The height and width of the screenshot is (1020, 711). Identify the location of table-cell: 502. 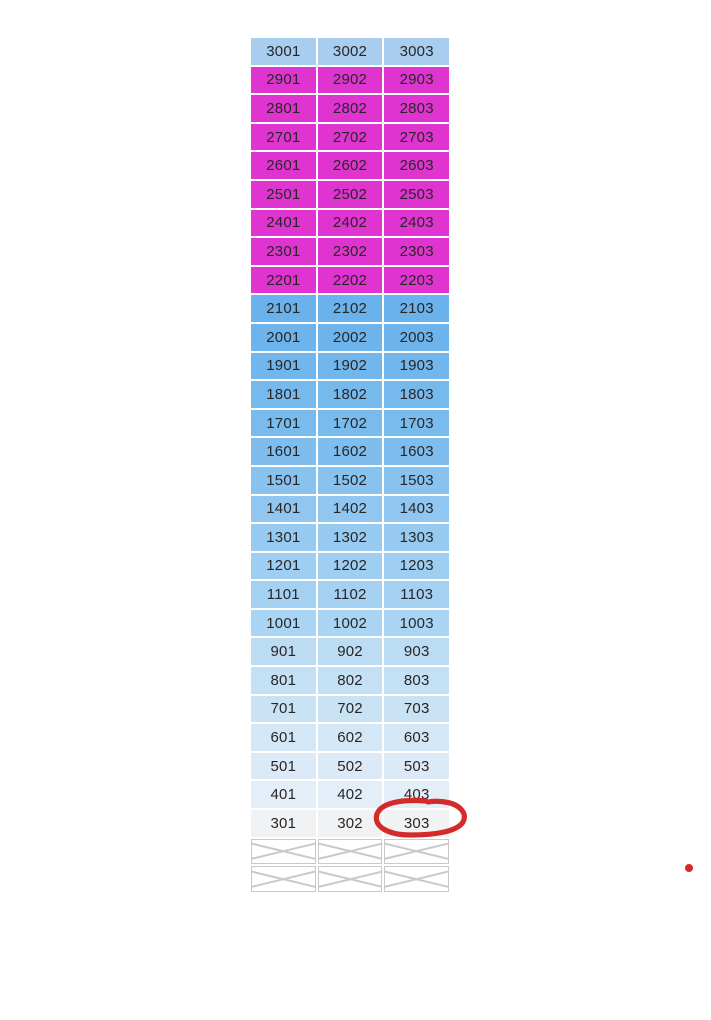
(350, 766).